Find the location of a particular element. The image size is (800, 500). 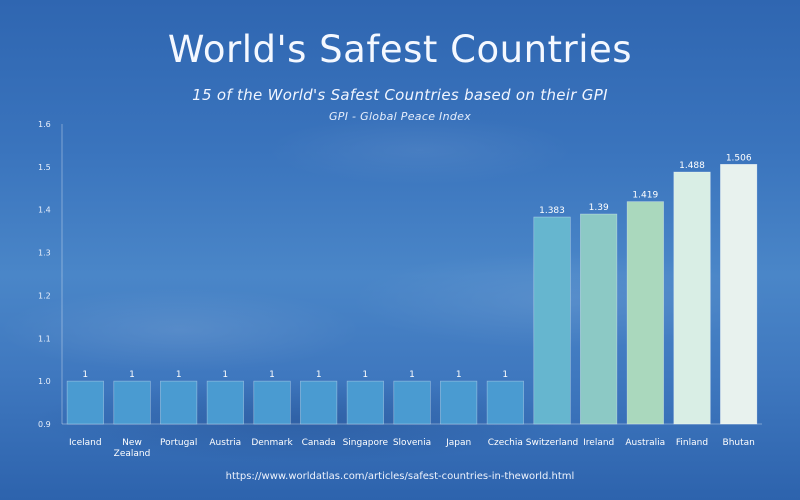

x-tick-label: Slovenia is located at coordinates (412, 443).